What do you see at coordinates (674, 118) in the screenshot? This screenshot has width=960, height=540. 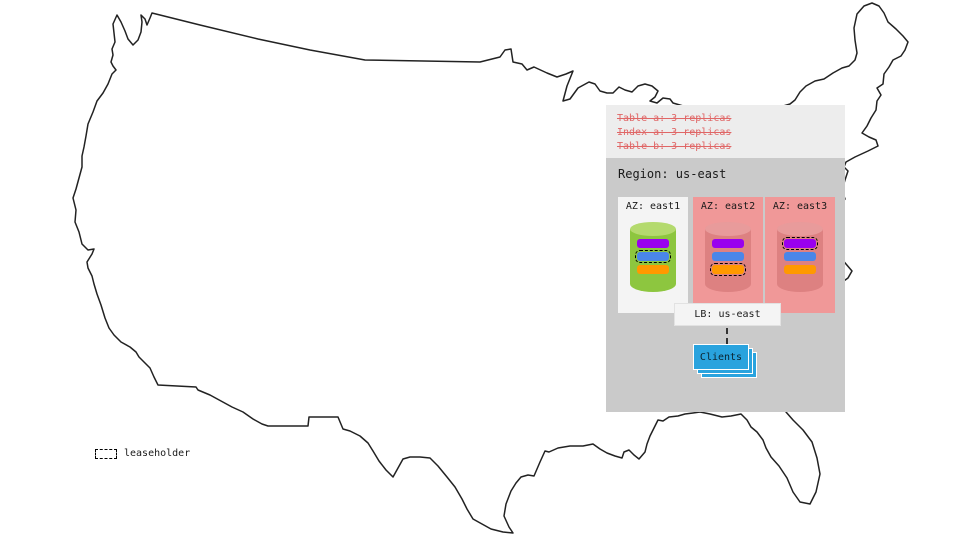 I see `annotation-line-1: Table a: 3 replicas` at bounding box center [674, 118].